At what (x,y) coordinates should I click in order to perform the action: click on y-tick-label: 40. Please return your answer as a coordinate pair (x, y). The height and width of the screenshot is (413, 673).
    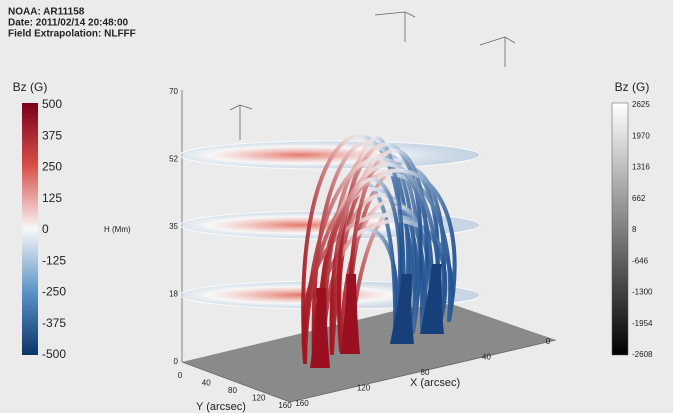
    Looking at the image, I should click on (206, 383).